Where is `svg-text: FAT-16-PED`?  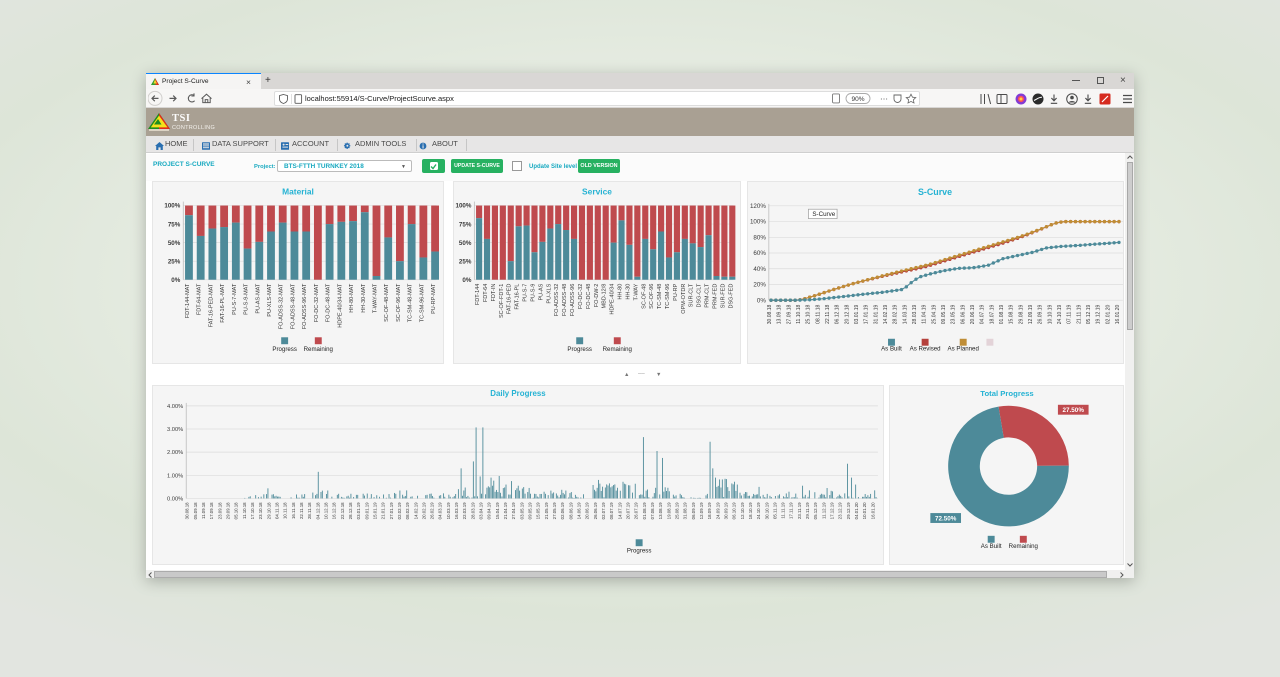
svg-text: FAT-16-PED is located at coordinates (510, 299).